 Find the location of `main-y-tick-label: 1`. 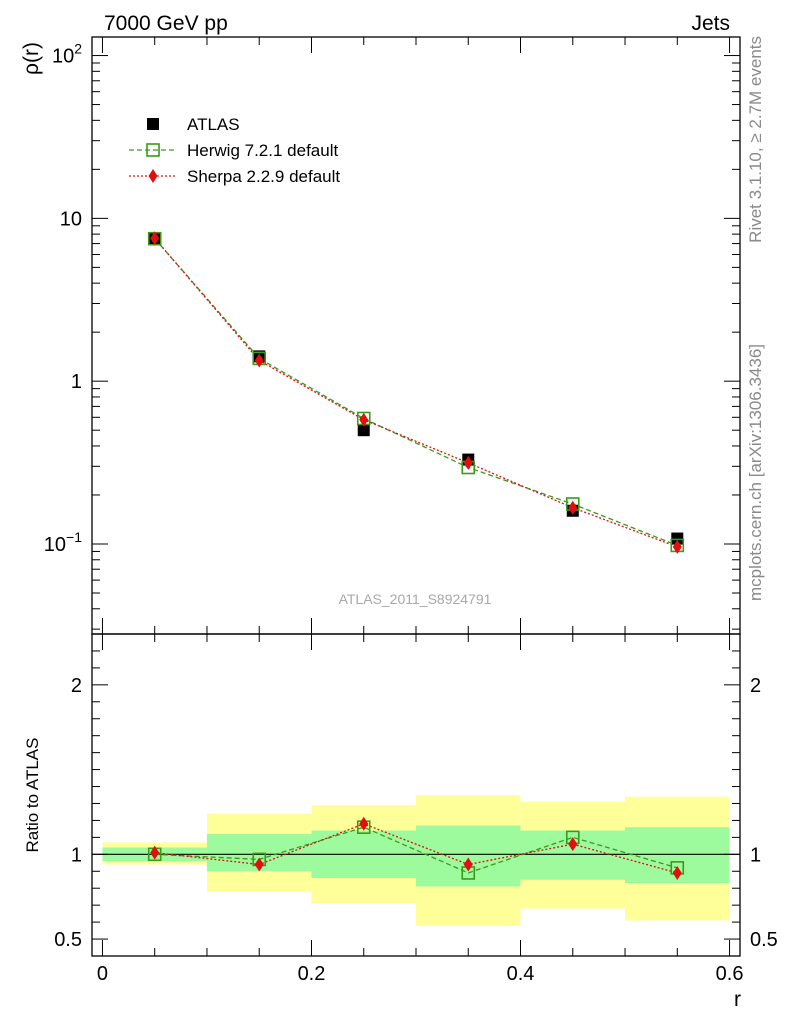

main-y-tick-label: 1 is located at coordinates (76, 382).